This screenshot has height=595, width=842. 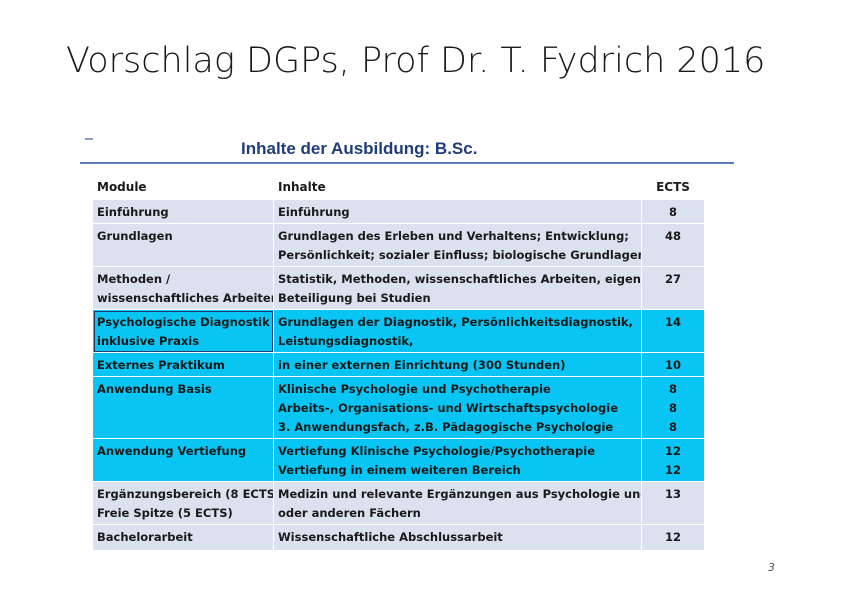 What do you see at coordinates (407, 163) in the screenshot?
I see `heading-divider` at bounding box center [407, 163].